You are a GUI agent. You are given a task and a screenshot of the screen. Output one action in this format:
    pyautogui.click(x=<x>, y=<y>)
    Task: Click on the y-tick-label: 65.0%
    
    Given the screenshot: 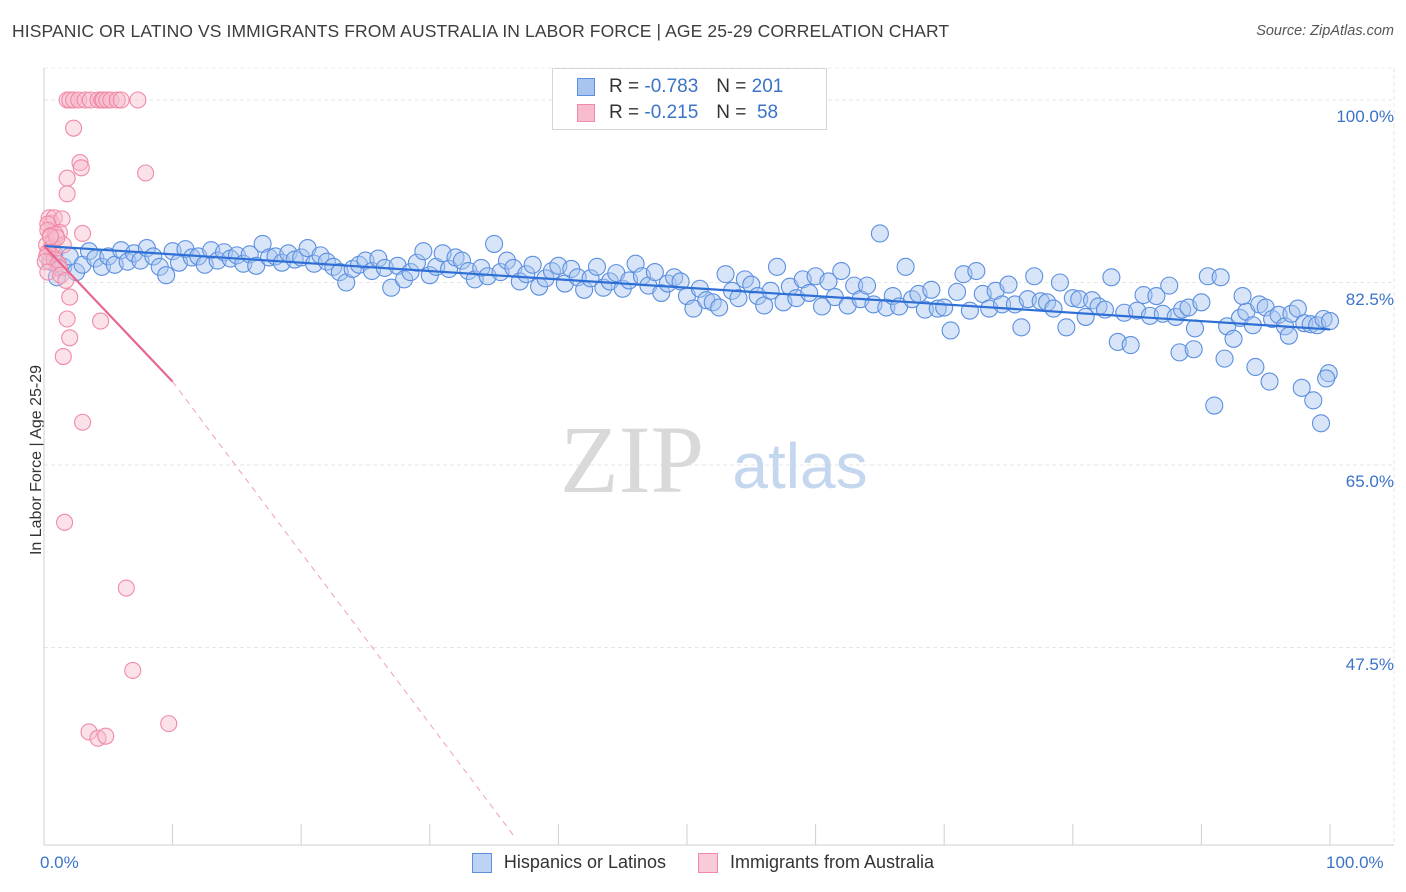 What is the action you would take?
    pyautogui.click(x=1369, y=481)
    